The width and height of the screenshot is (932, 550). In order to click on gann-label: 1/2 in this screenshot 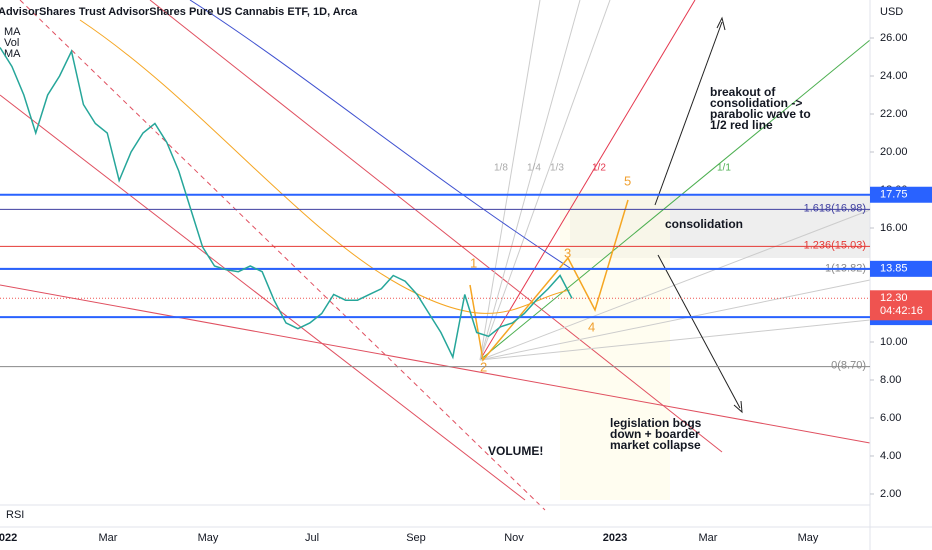, I will do `click(599, 168)`.